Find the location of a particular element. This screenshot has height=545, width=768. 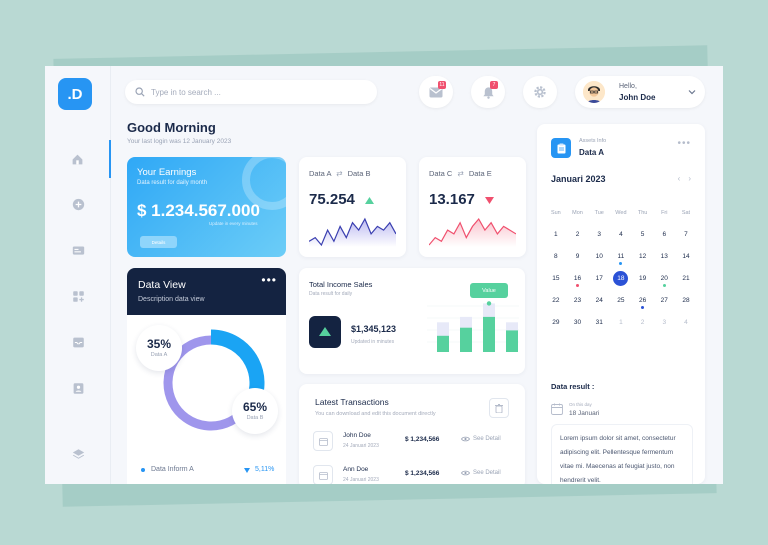

calendar-day: 24 is located at coordinates (599, 300).